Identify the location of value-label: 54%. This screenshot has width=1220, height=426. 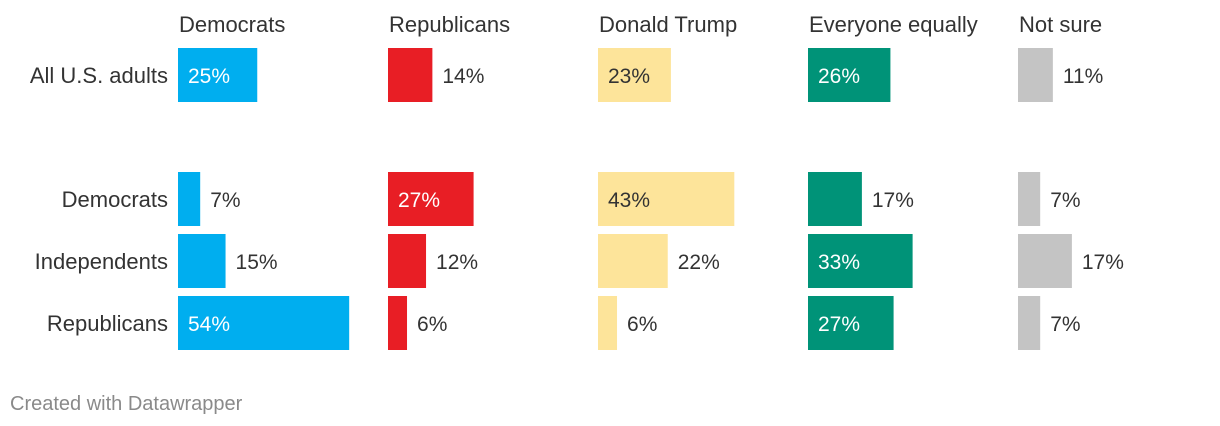
(209, 324).